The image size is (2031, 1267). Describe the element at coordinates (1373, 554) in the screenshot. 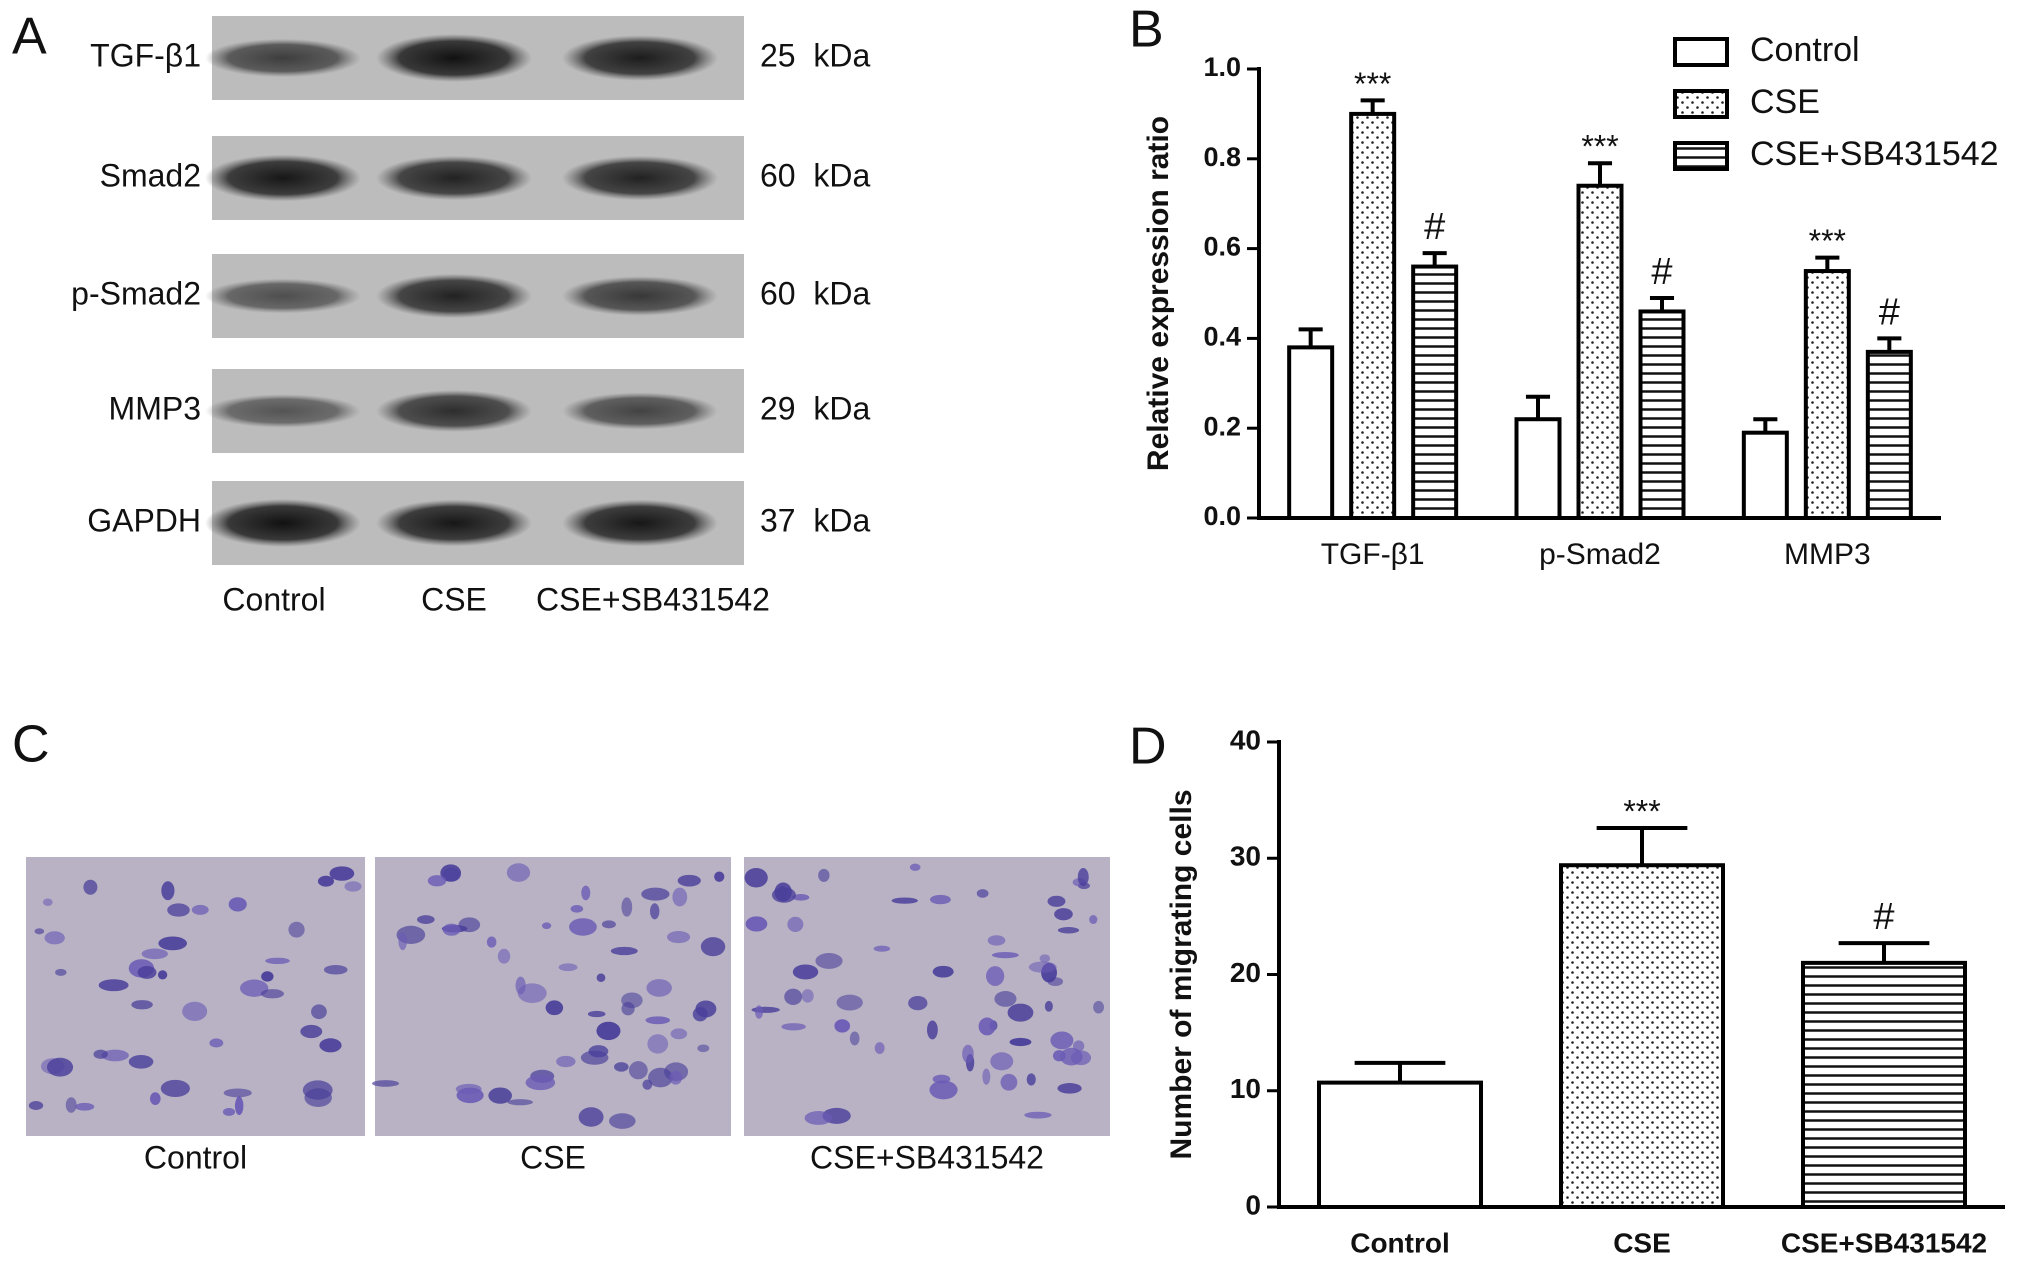

I see `x-tick-label: TGF-β1` at that location.